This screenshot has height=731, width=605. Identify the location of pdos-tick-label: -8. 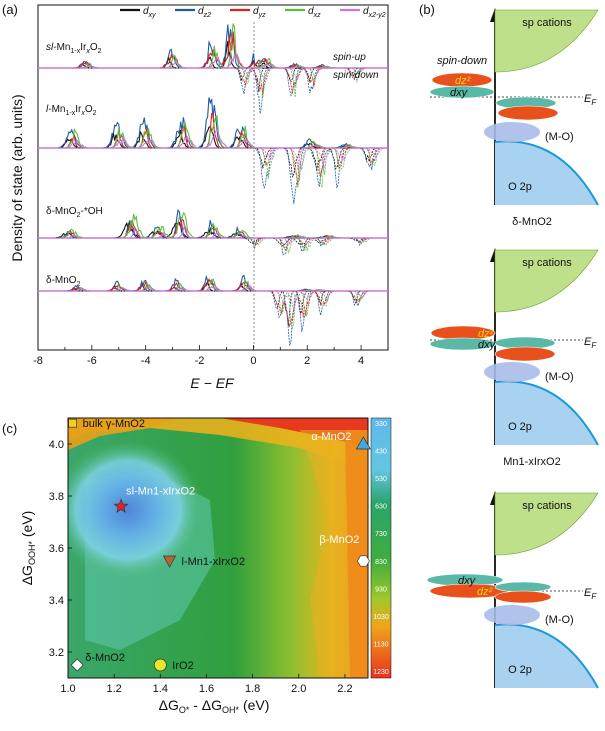
(38, 361).